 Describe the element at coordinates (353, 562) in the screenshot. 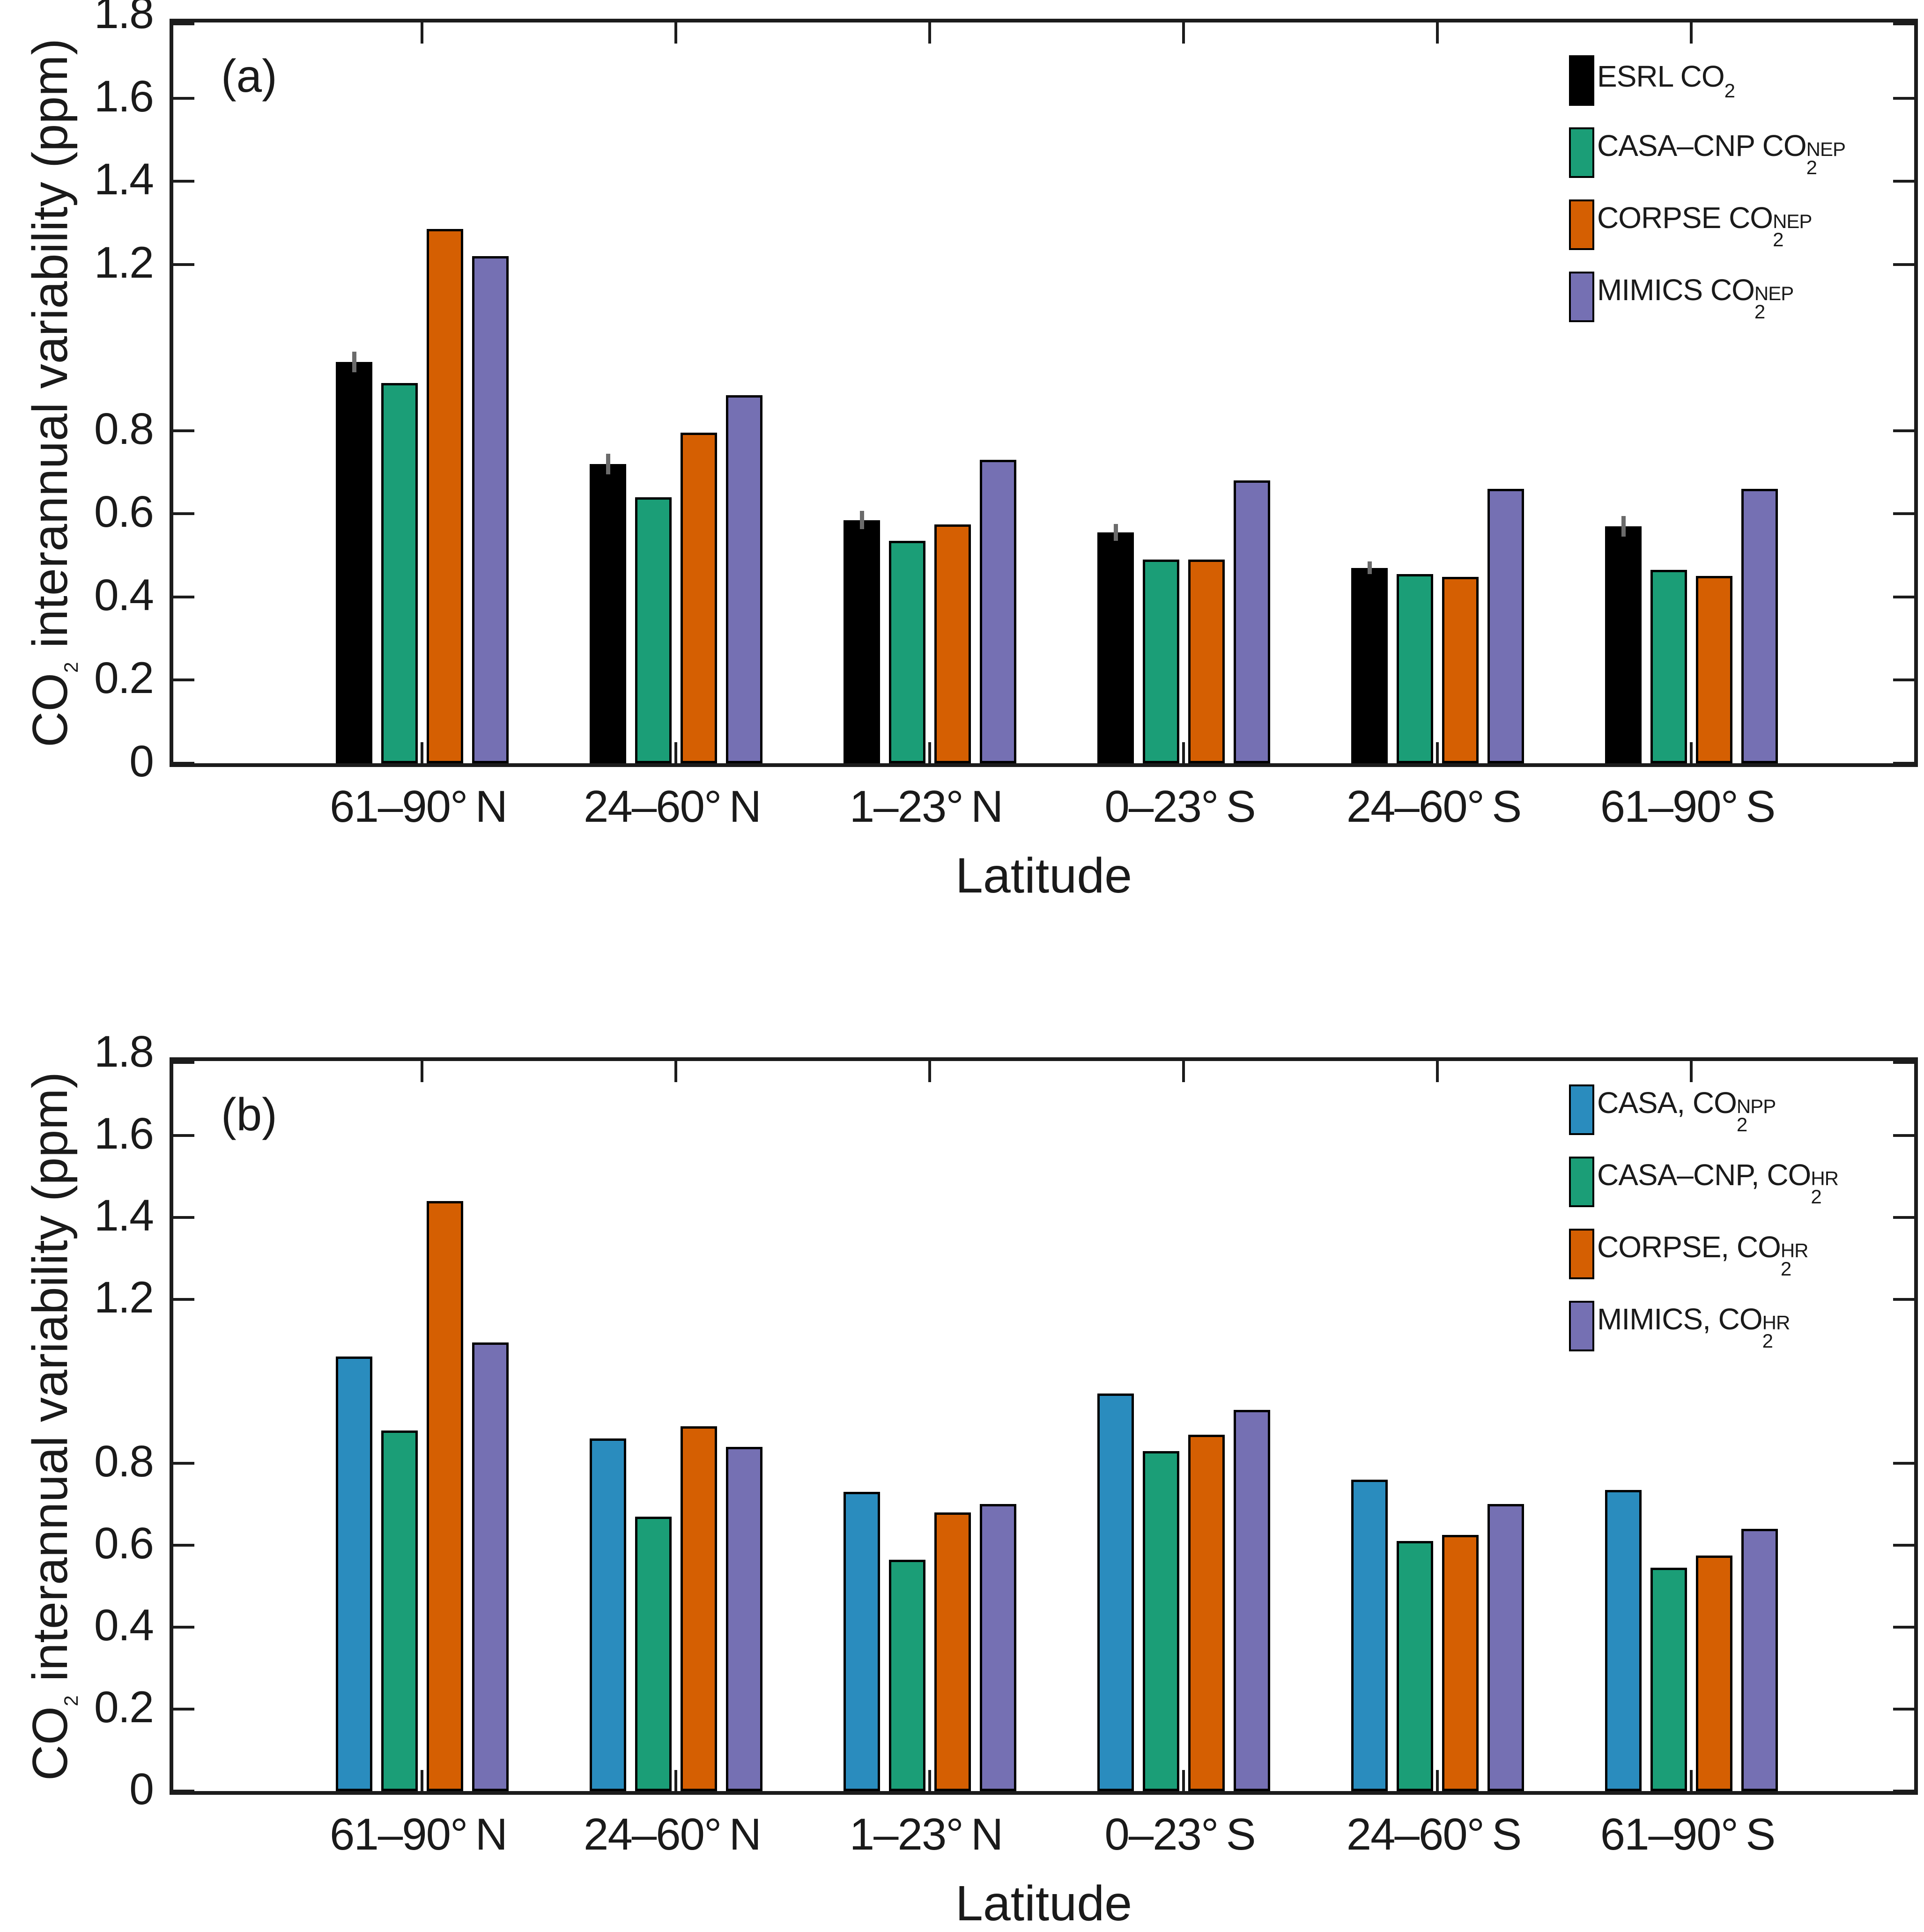

I see `bar-black-group1` at that location.